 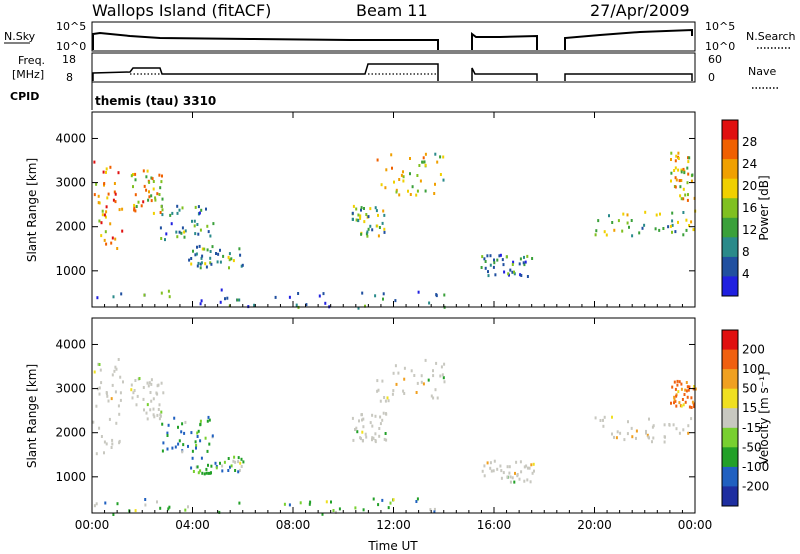 I want to click on ytick-label: 2000, so click(x=70, y=227).